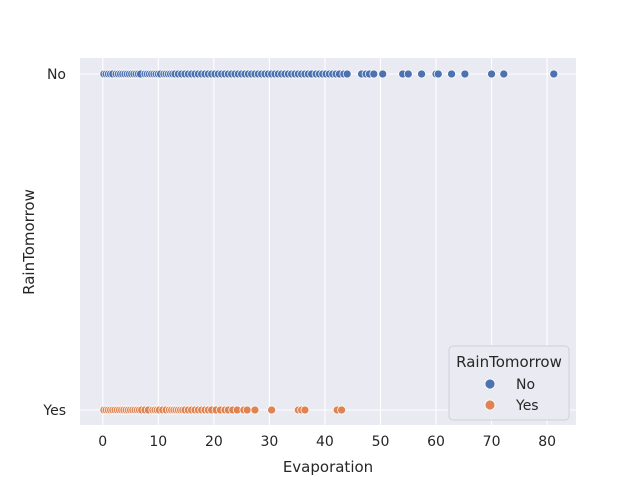 The height and width of the screenshot is (480, 640). I want to click on x-tick-labels: 0 10 20 30 40 50 60 70 80, so click(327, 442).